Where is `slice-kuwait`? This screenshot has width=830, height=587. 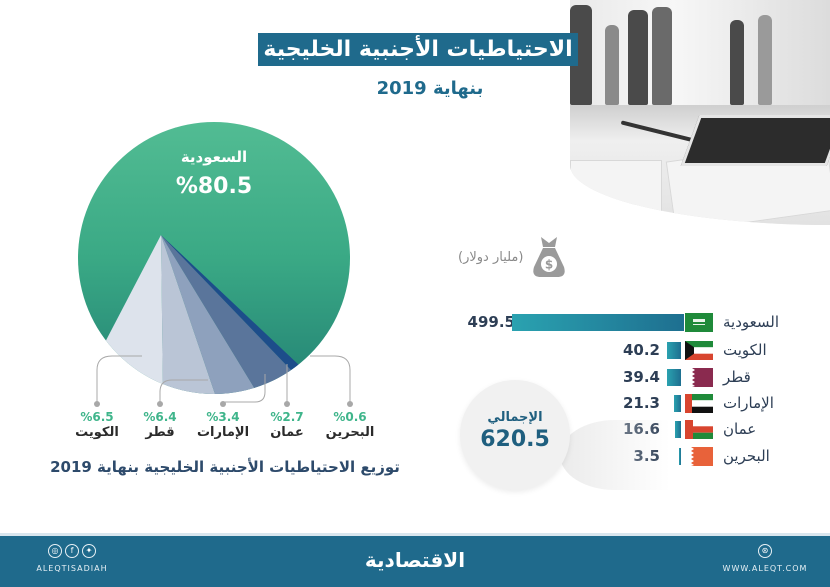
slice-kuwait is located at coordinates (120, 314).